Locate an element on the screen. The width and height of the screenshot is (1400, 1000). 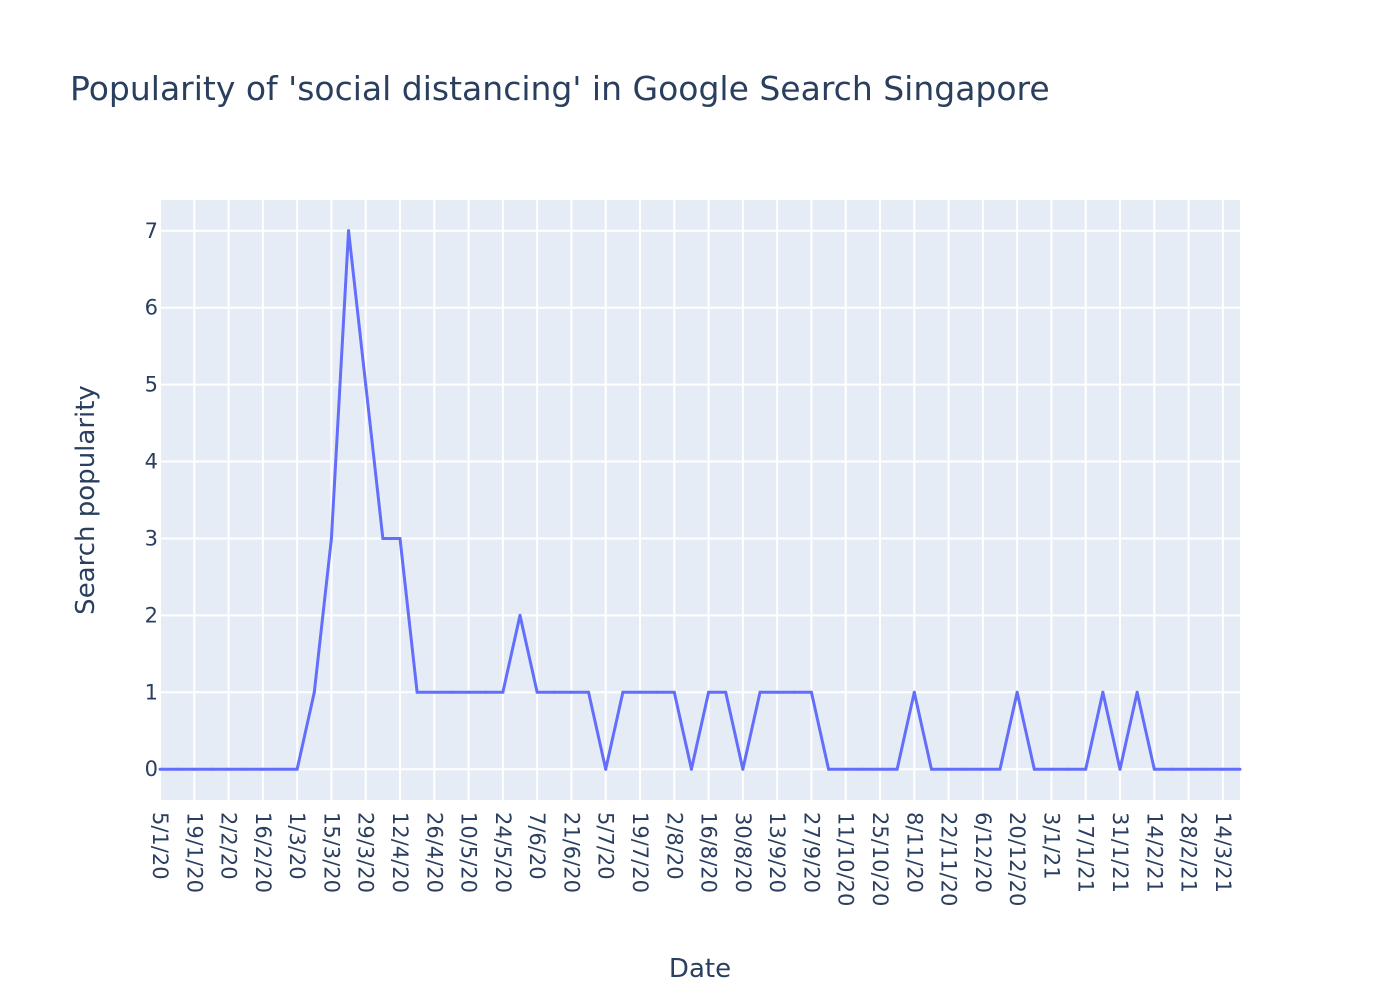
x-tick-label: 5/7/20 is located at coordinates (606, 846).